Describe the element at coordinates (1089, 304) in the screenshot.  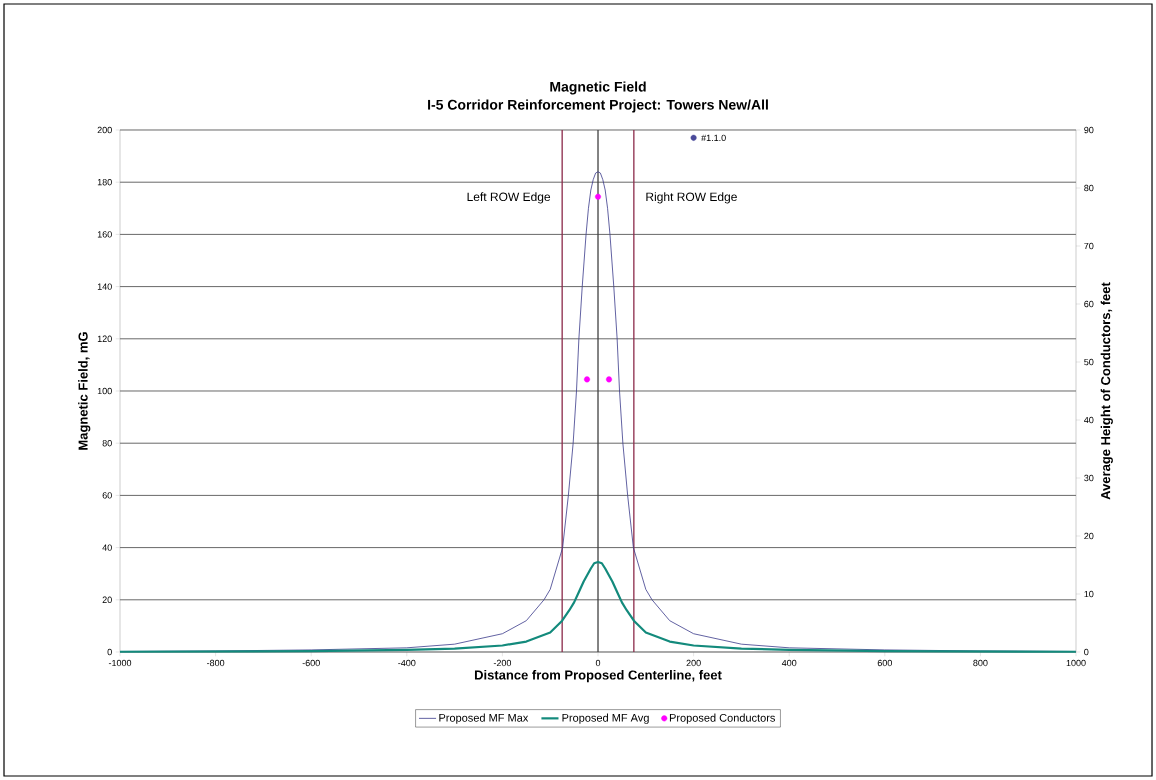
I see `y2-tick-label: 60` at that location.